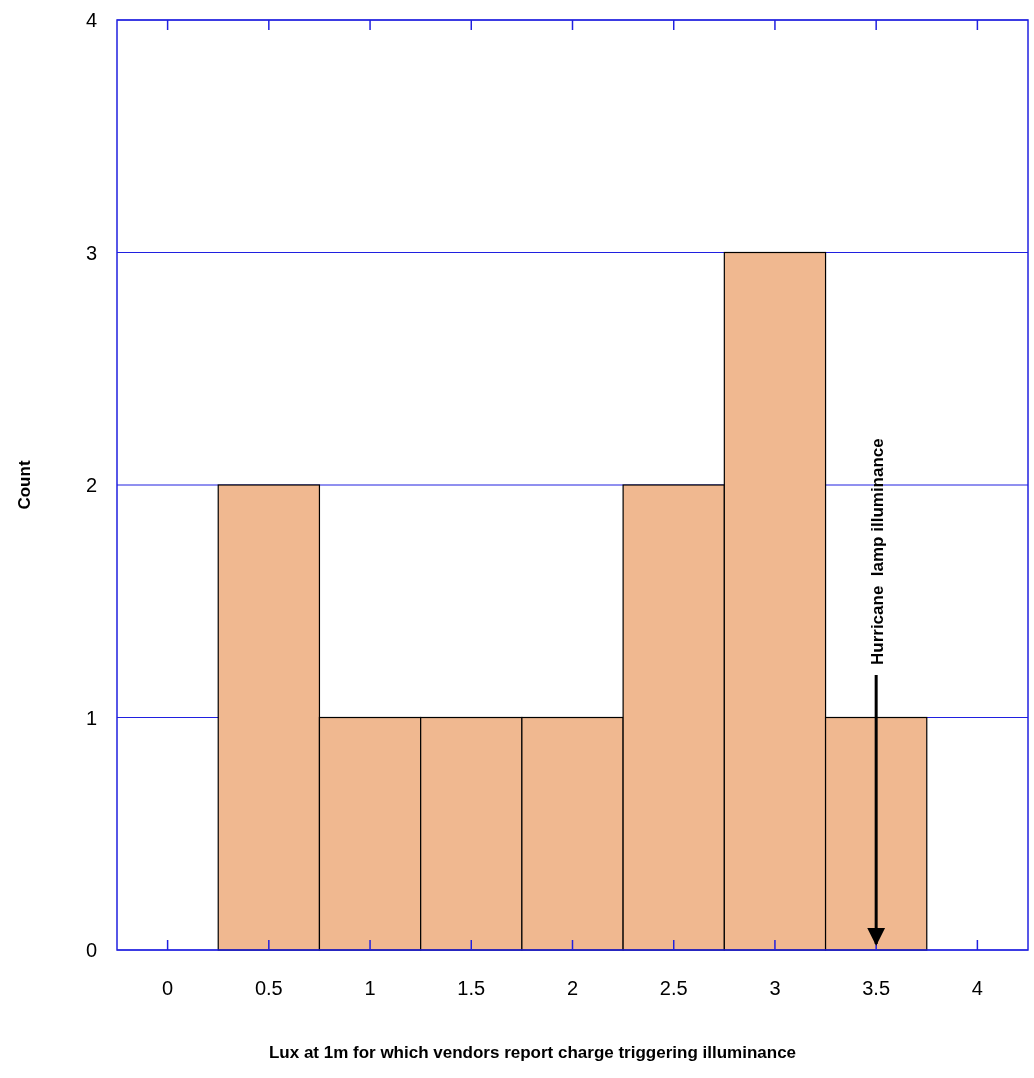 This screenshot has width=1034, height=1078. Describe the element at coordinates (572, 988) in the screenshot. I see `x-tick-label: 2` at that location.